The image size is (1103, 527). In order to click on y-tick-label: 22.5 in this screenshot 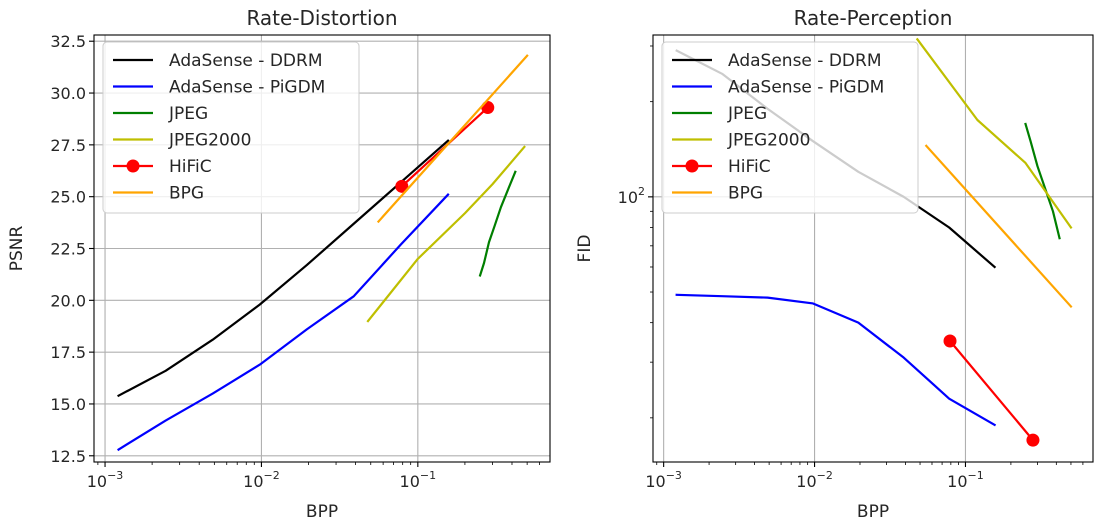, I will do `click(68, 249)`.